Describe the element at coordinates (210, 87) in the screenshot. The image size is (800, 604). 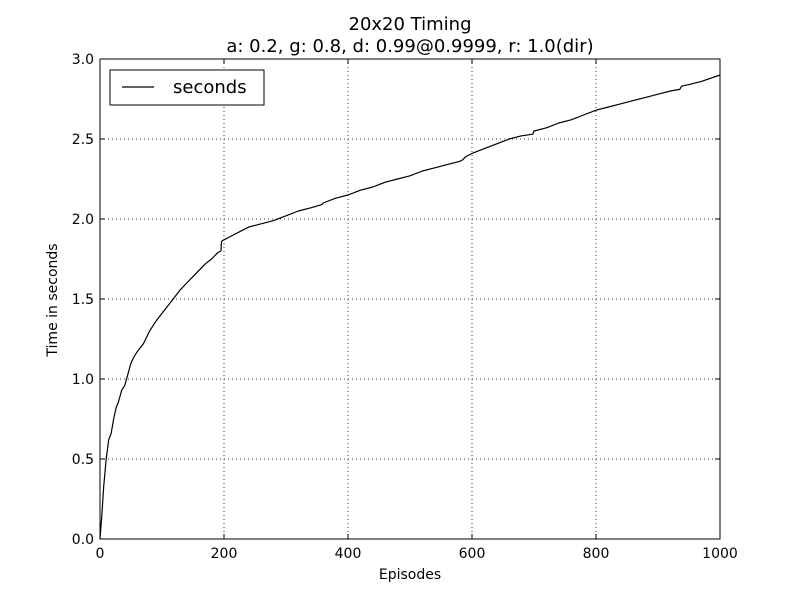
I see `legend-label-seconds: seconds` at that location.